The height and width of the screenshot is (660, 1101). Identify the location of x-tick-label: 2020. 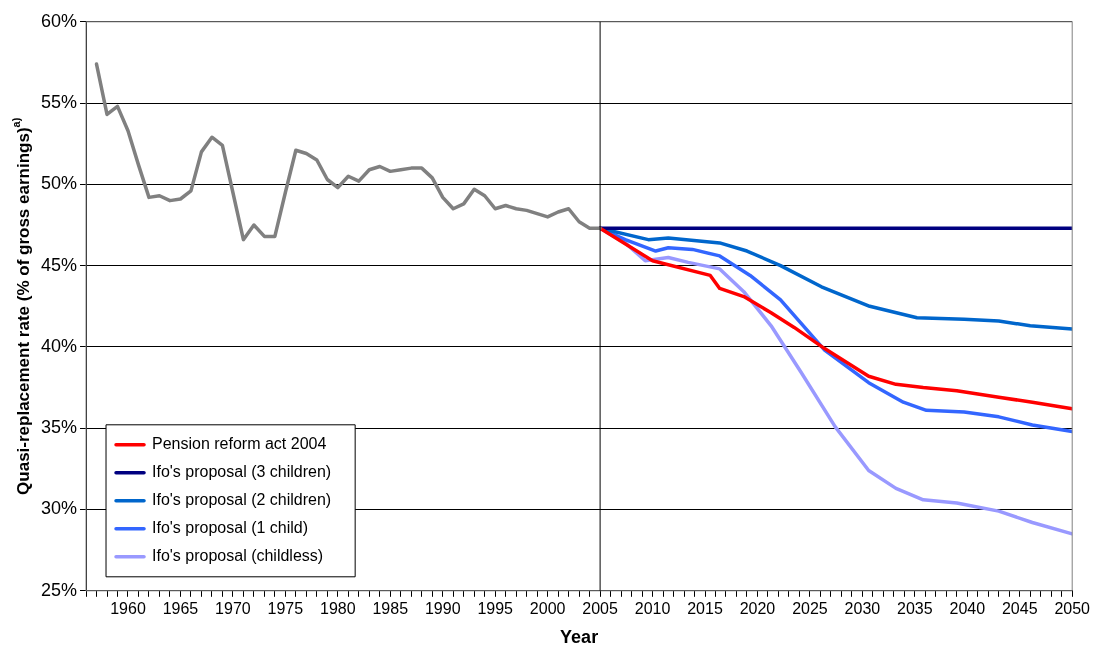
(757, 608).